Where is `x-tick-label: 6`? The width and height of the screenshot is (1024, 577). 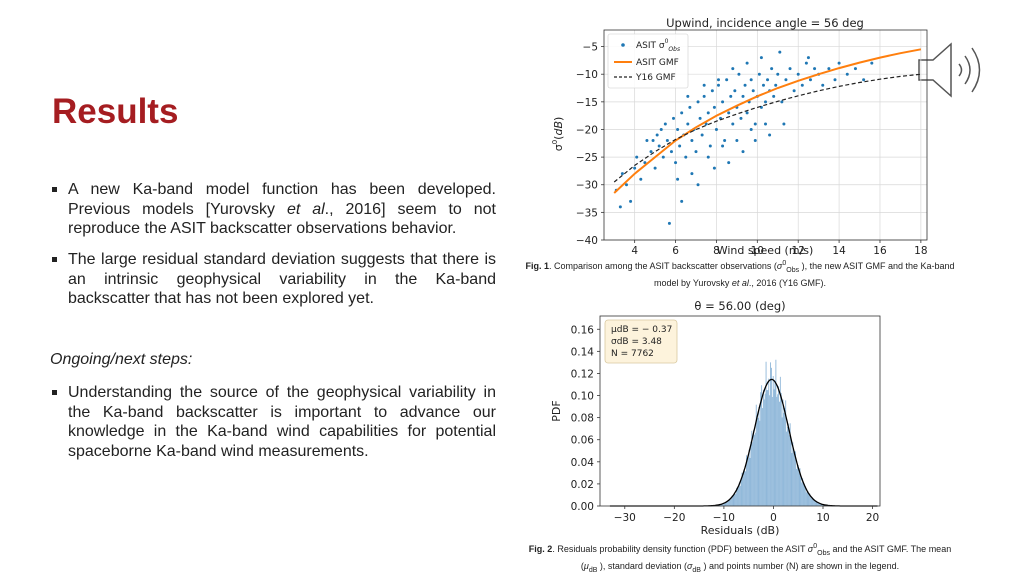 x-tick-label: 6 is located at coordinates (675, 251).